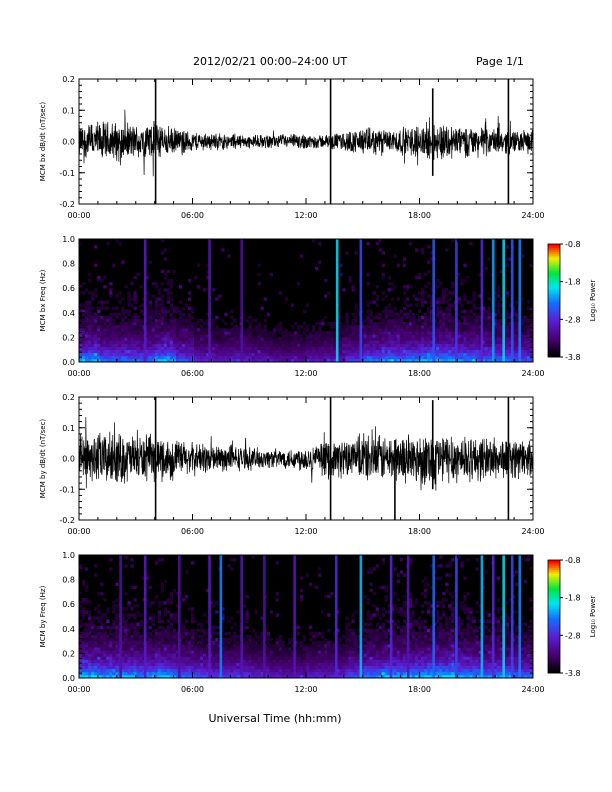 This screenshot has width=612, height=792. I want to click on colorbar-title: Log₁₀ Power, so click(593, 301).